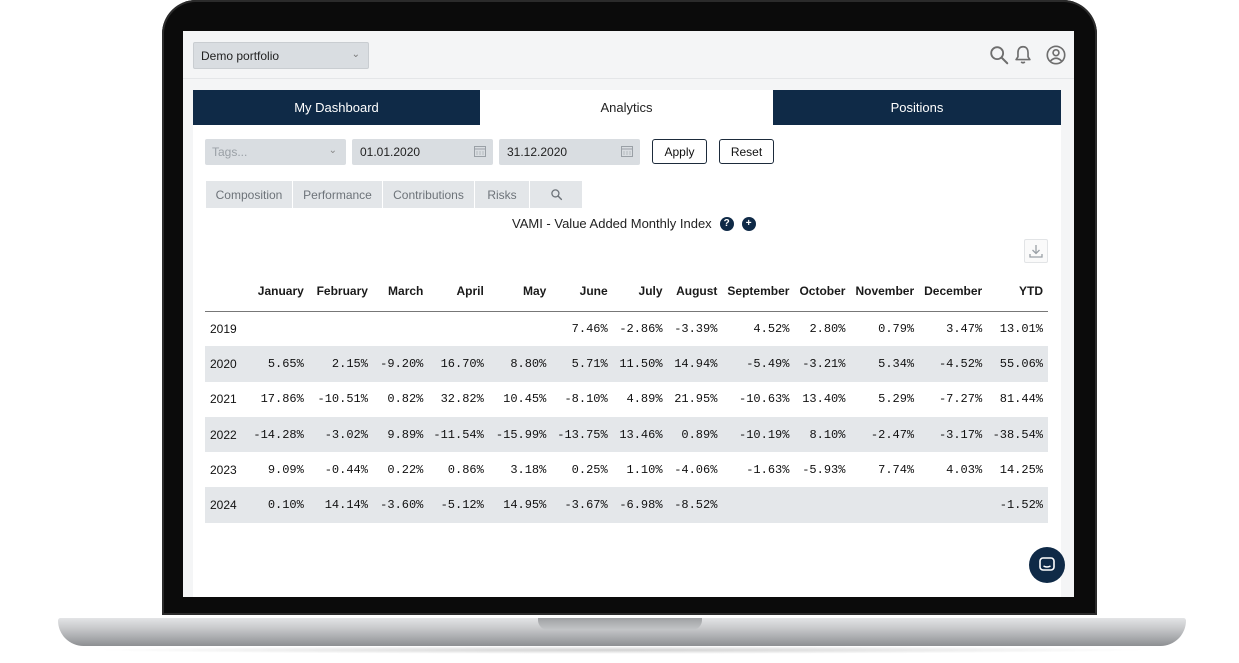  Describe the element at coordinates (748, 223) in the screenshot. I see `add-circle-icon: +` at that location.